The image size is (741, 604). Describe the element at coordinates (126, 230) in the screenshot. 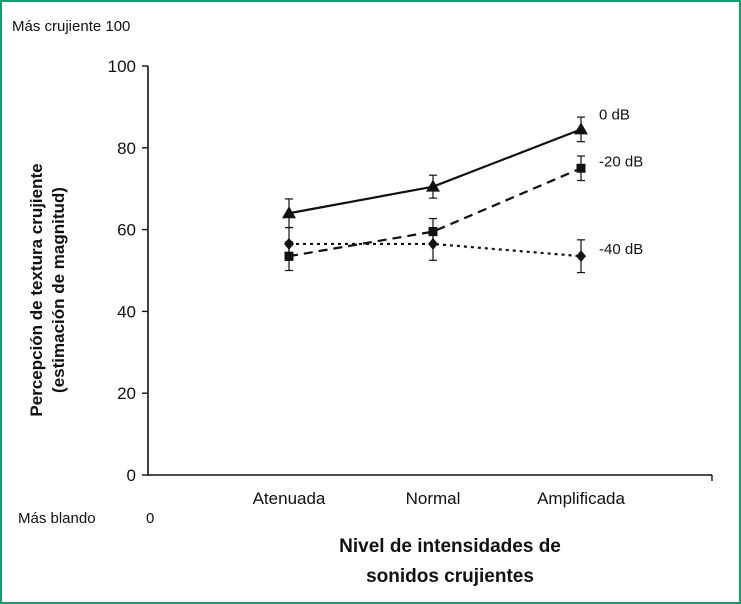

I see `y-tick-label: 60` at that location.